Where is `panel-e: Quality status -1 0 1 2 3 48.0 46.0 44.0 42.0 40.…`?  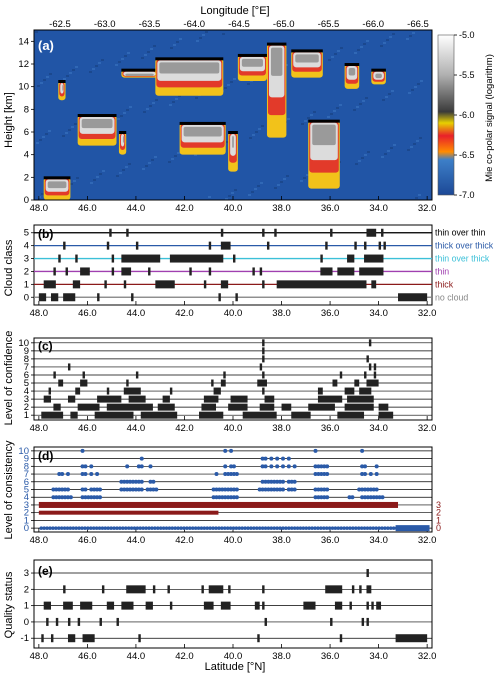
panel-e: Quality status -1 0 1 2 3 48.0 46.0 44.0 42.0 40.… is located at coordinates (220, 610).